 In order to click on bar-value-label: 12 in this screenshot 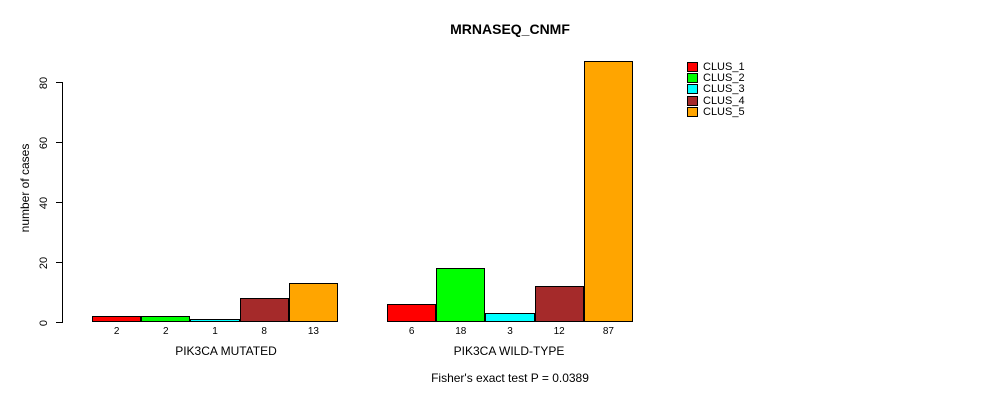, I will do `click(559, 331)`.